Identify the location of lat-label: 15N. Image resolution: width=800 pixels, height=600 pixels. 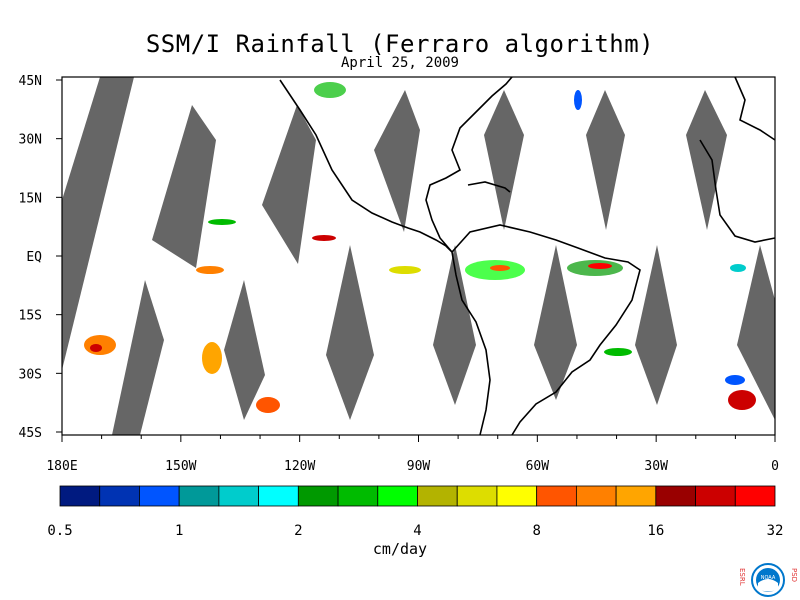
(30, 198).